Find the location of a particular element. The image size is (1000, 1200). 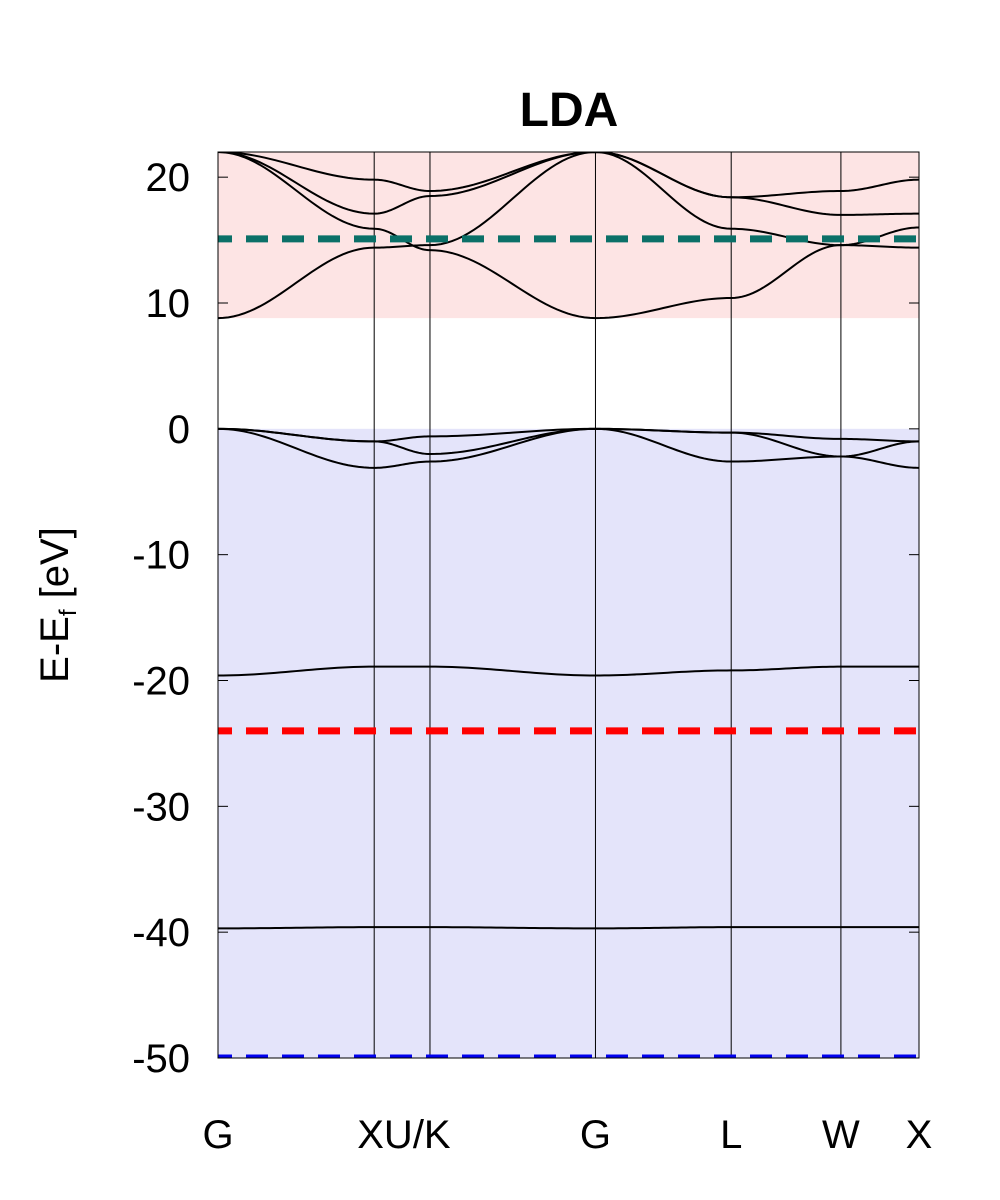

y-tick-label: -10 is located at coordinates (161, 556).